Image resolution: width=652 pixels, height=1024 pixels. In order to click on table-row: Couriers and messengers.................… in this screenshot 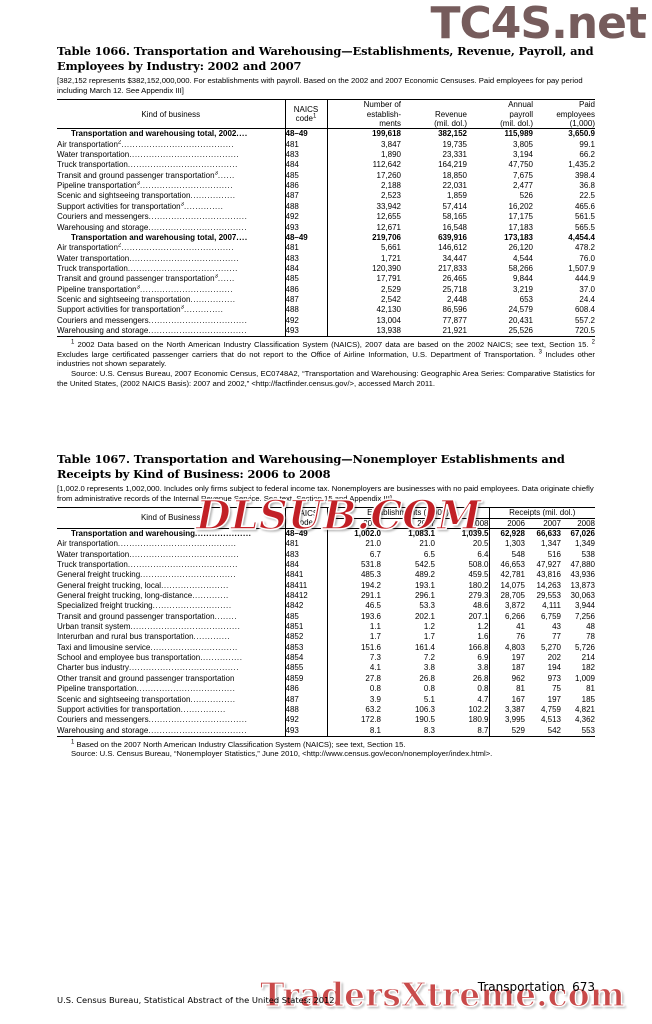, I will do `click(326, 217)`.